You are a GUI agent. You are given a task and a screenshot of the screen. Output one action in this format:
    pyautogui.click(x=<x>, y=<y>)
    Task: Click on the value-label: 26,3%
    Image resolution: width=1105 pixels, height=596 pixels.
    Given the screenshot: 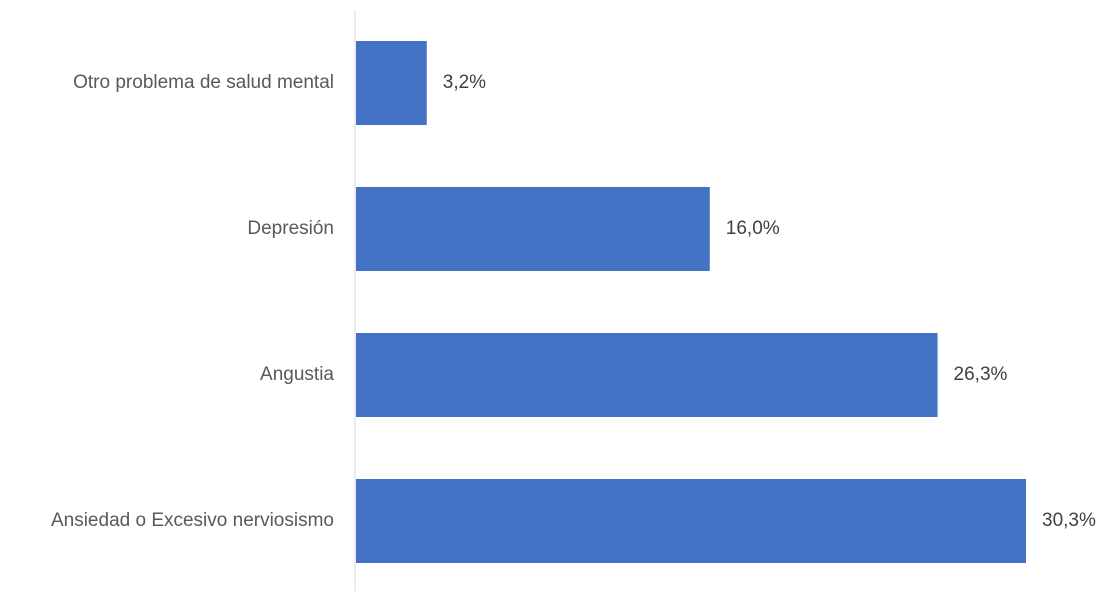 What is the action you would take?
    pyautogui.click(x=981, y=374)
    